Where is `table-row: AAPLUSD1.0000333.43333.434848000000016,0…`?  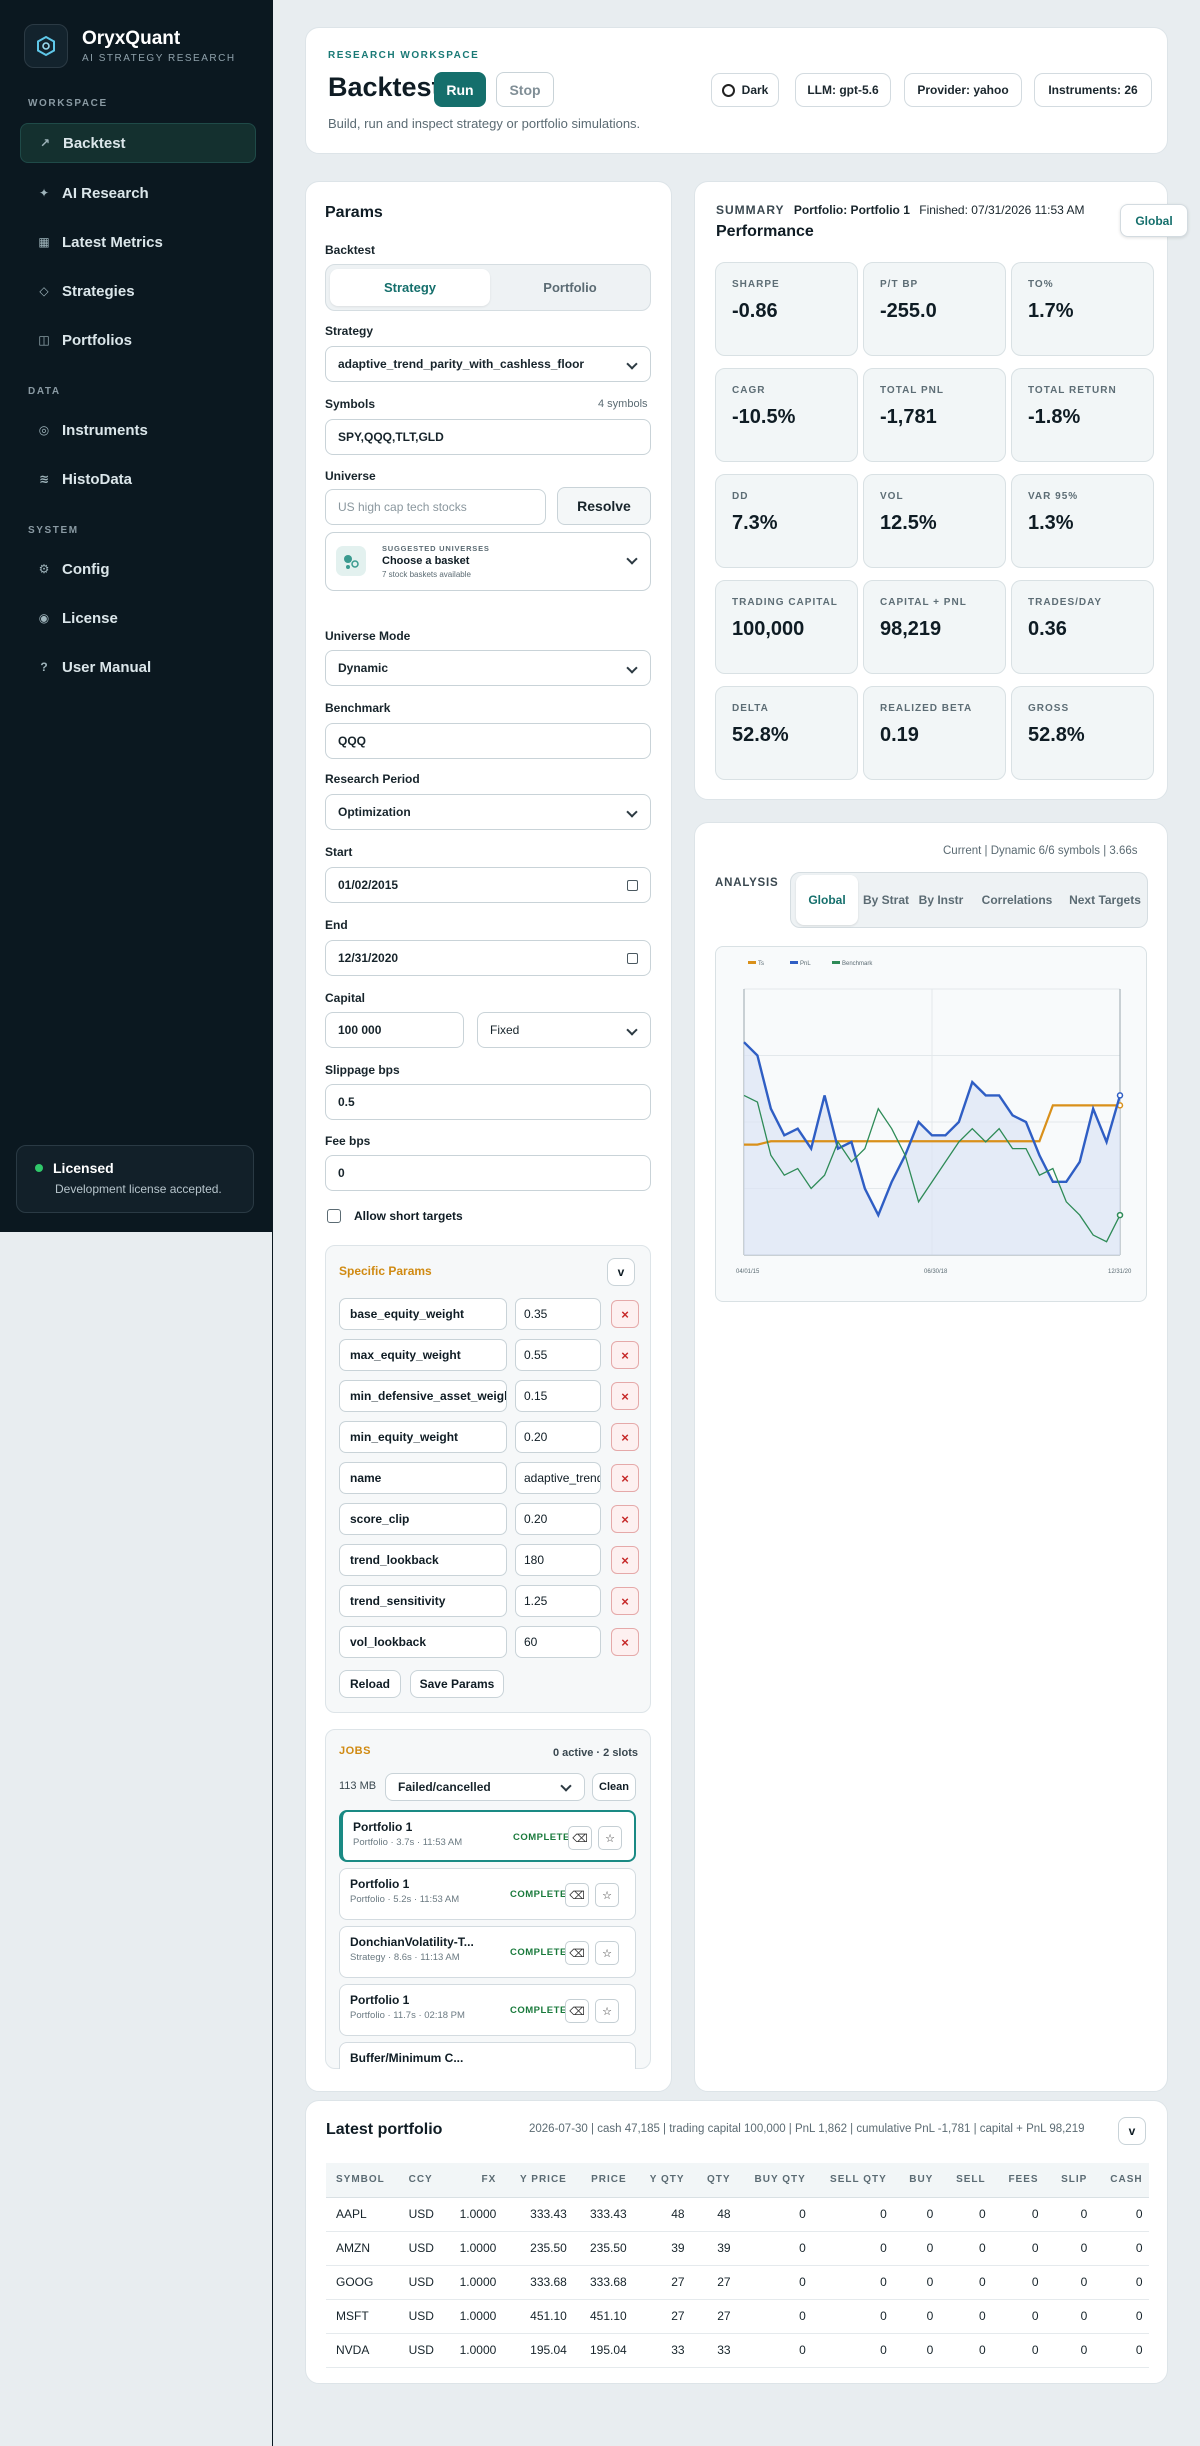 table-row: AAPLUSD1.0000333.43333.434848000000016,0… is located at coordinates (737, 2214).